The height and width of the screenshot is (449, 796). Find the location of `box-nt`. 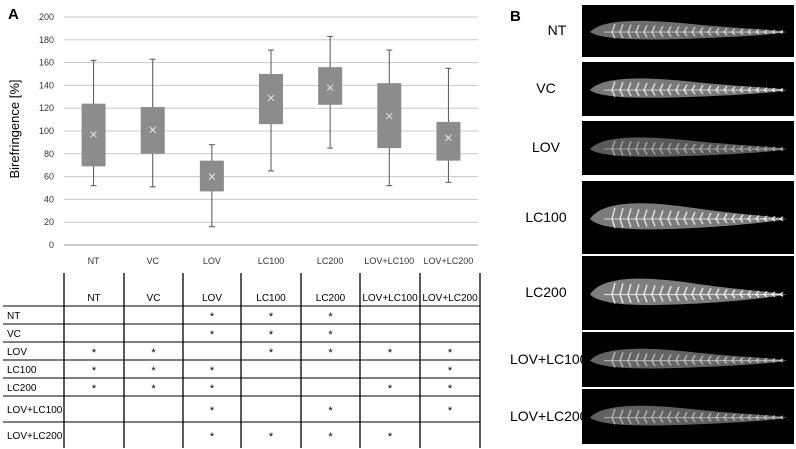

box-nt is located at coordinates (93, 123).